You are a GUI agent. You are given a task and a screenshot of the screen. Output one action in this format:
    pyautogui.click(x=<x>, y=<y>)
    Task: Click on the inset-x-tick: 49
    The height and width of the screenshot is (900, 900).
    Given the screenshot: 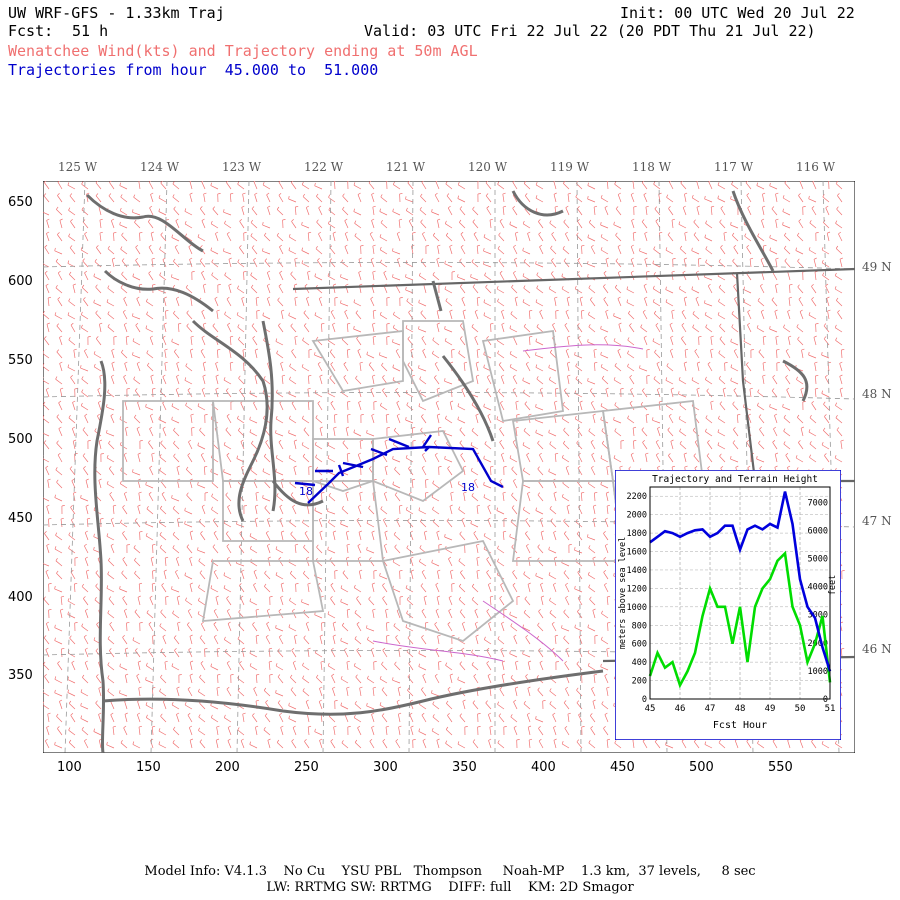 What is the action you would take?
    pyautogui.click(x=770, y=709)
    